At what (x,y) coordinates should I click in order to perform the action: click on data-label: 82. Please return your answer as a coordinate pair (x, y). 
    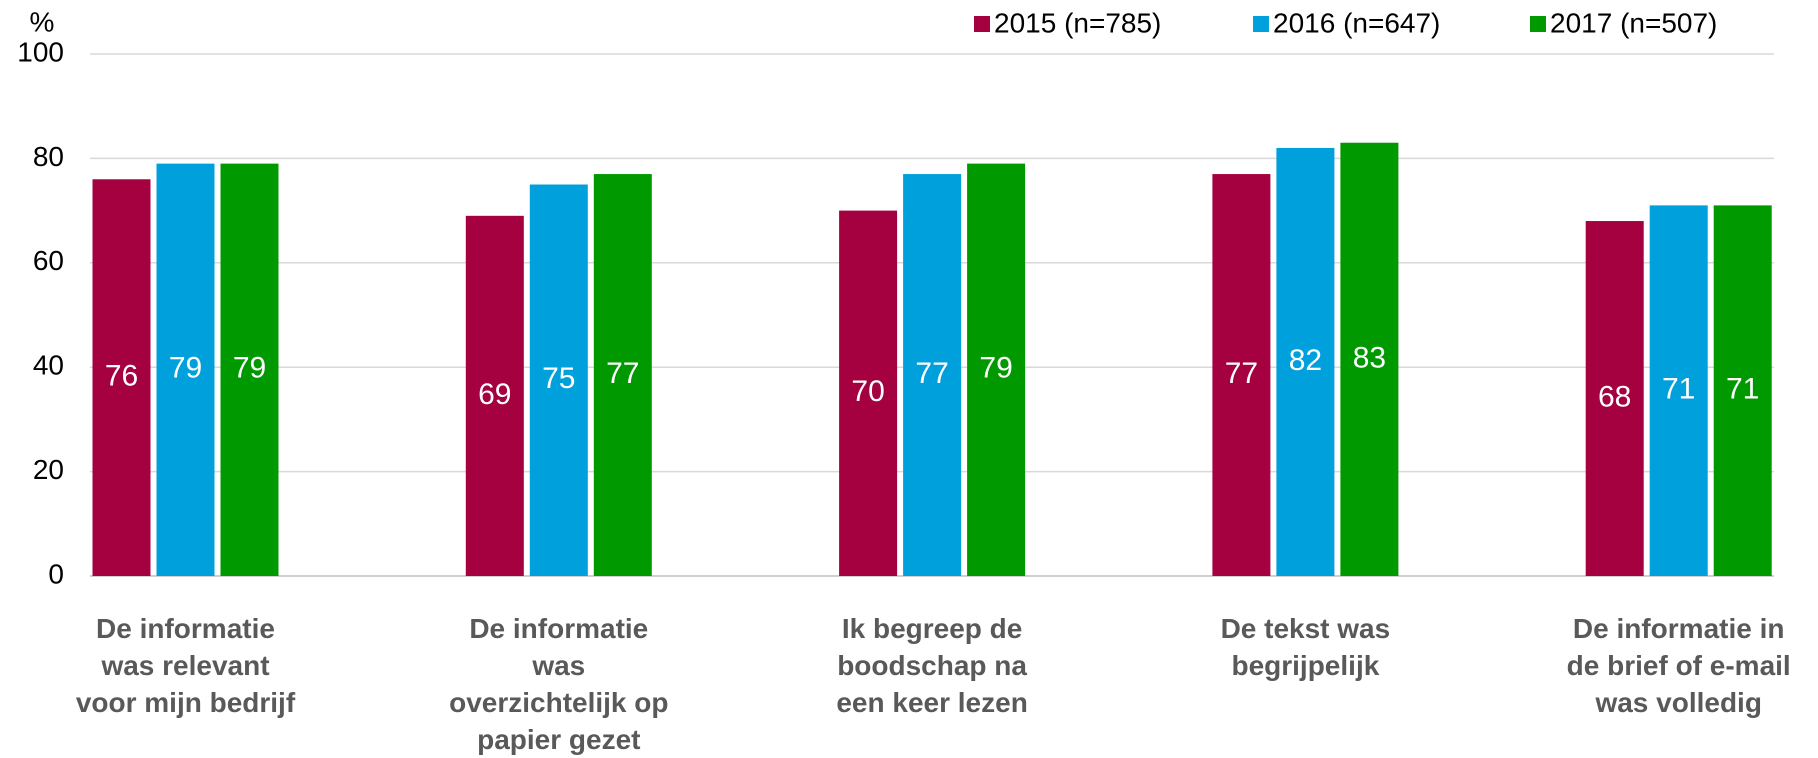
    Looking at the image, I should click on (1305, 360).